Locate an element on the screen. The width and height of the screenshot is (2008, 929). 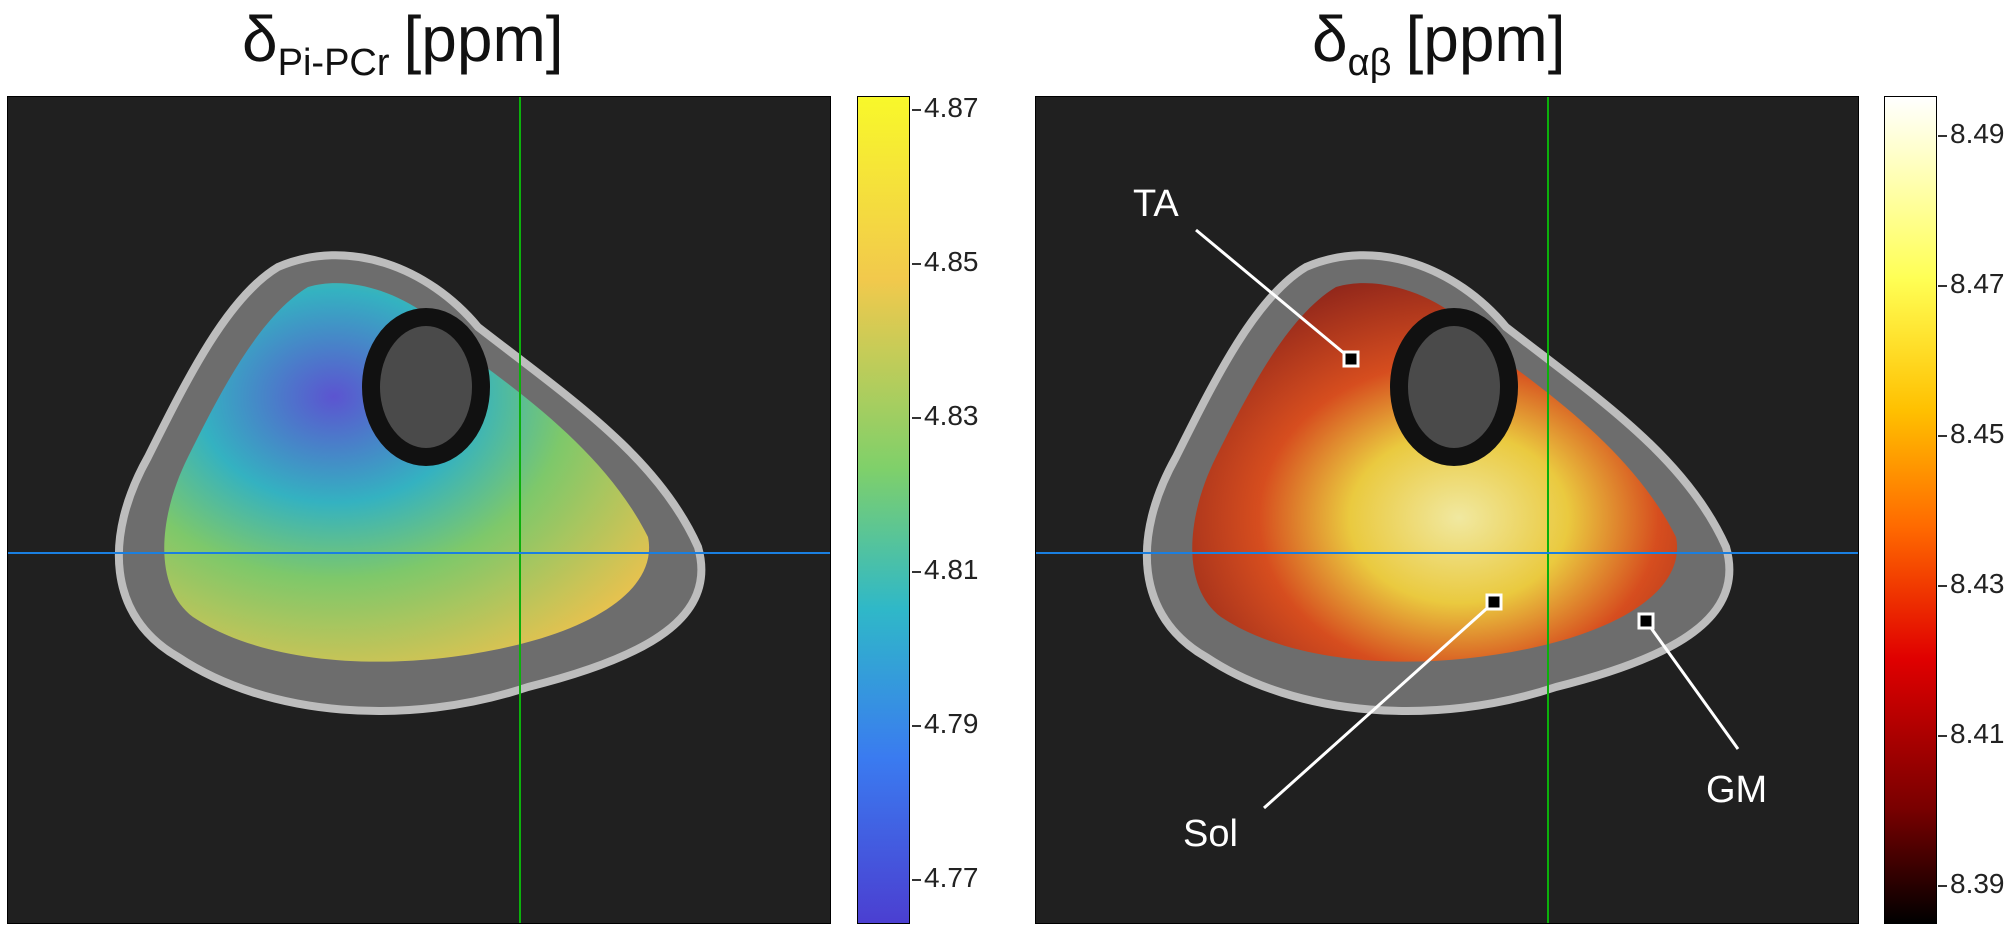
right-colorbar-tick: 8.45 is located at coordinates (1971, 433).